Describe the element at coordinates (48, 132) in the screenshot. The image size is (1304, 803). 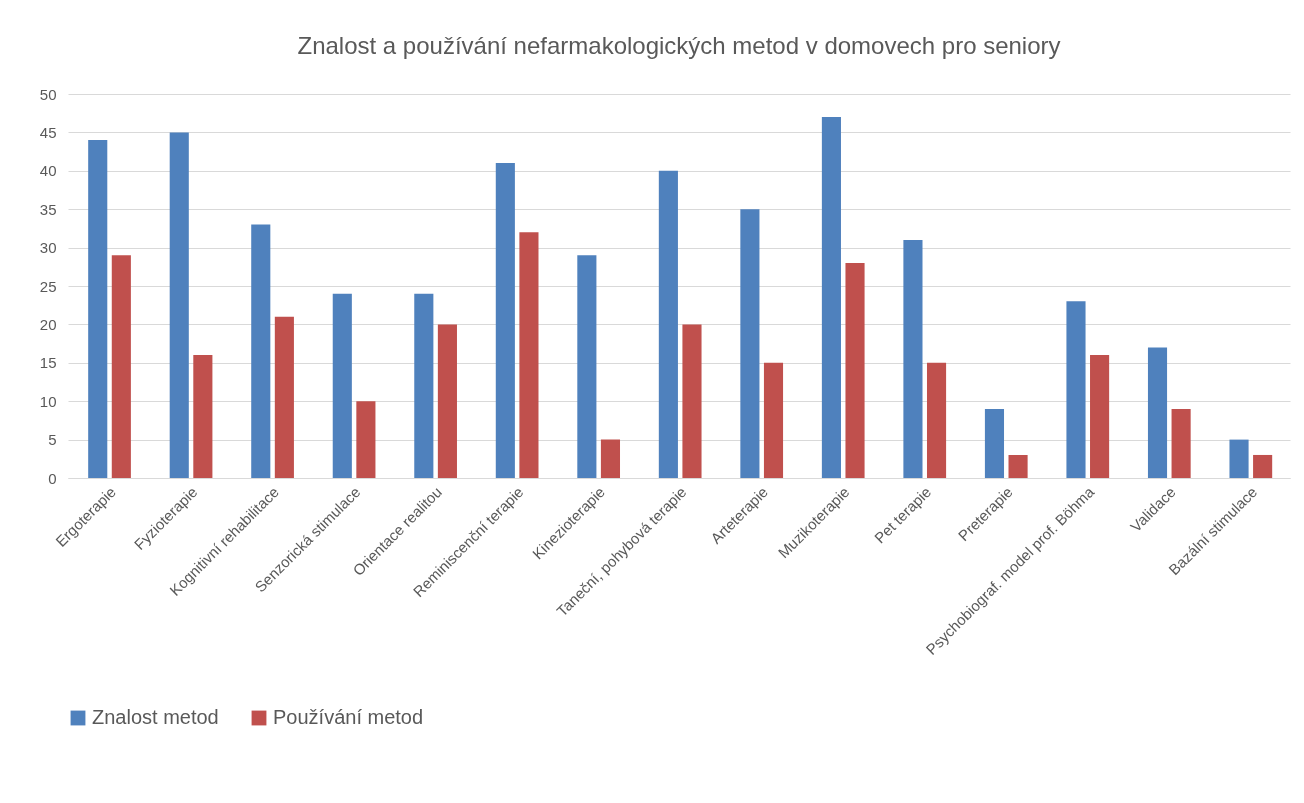
I see `y-tick-label: 45` at that location.